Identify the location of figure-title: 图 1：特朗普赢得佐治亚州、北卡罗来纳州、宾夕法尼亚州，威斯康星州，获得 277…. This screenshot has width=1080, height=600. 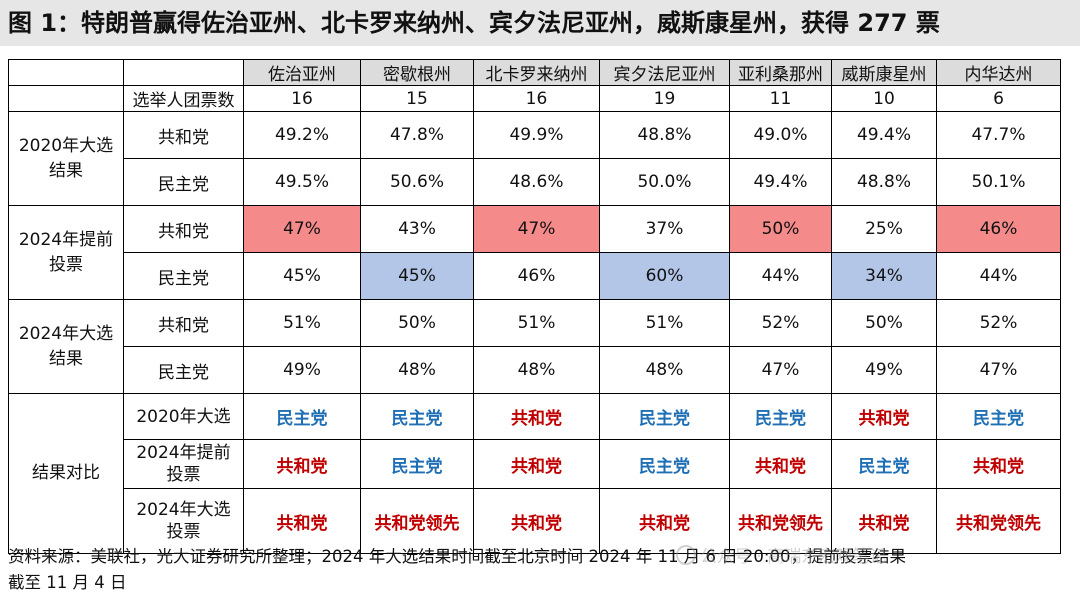
(474, 23).